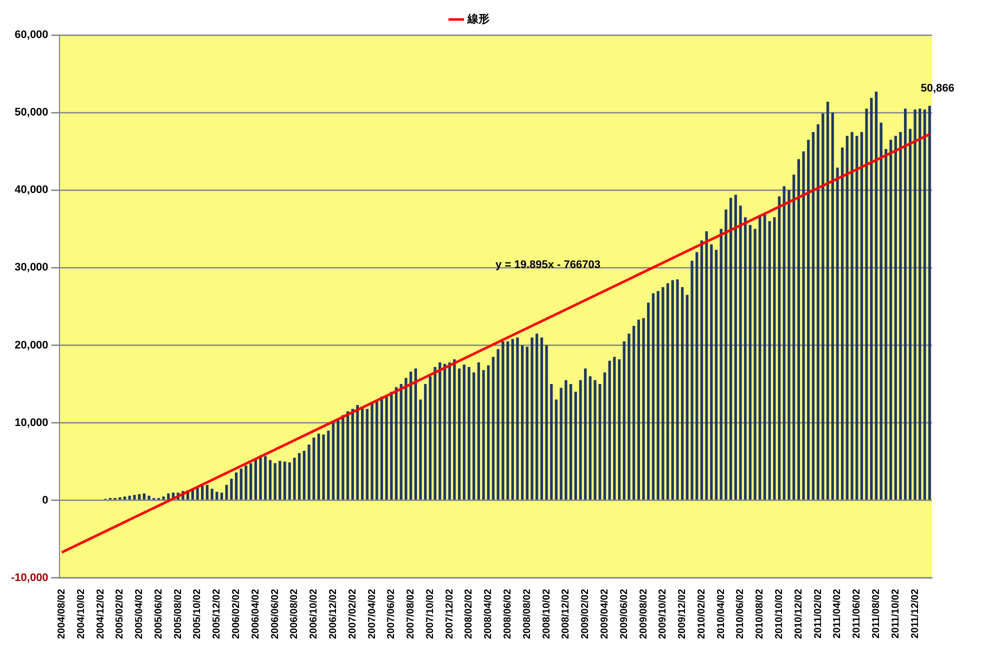 This screenshot has height=648, width=987. Describe the element at coordinates (663, 614) in the screenshot. I see `x-tick-label: 2009/10/02` at that location.